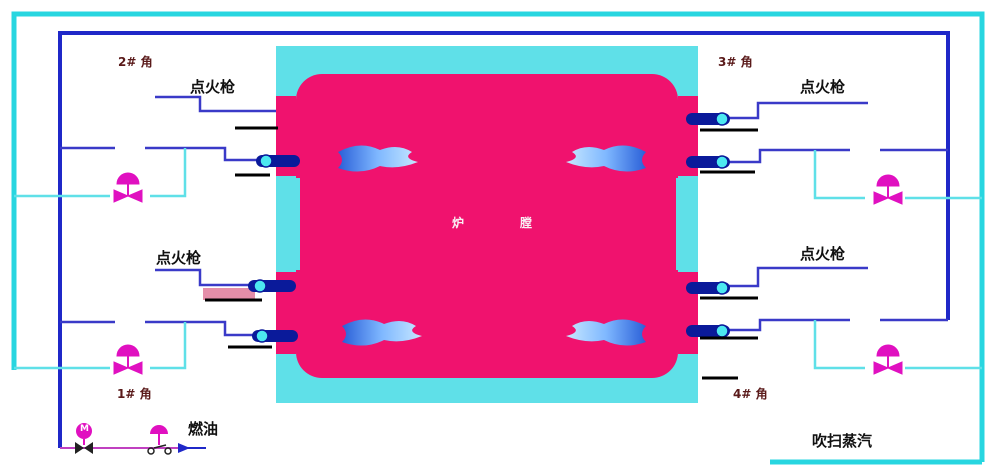 Image resolution: width=996 pixels, height=475 pixels. I want to click on valve-left-bottom, so click(128, 359).